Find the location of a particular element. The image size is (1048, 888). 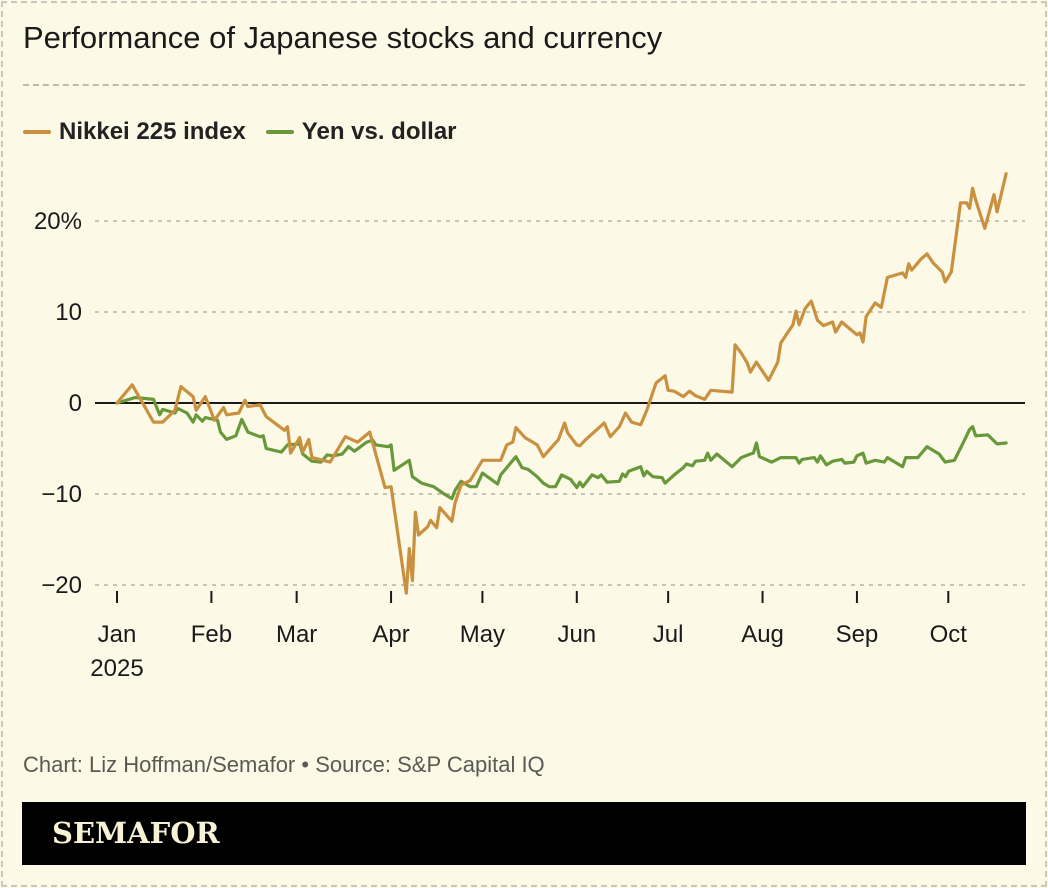

legend-label-yen: Yen vs. dollar is located at coordinates (379, 131).